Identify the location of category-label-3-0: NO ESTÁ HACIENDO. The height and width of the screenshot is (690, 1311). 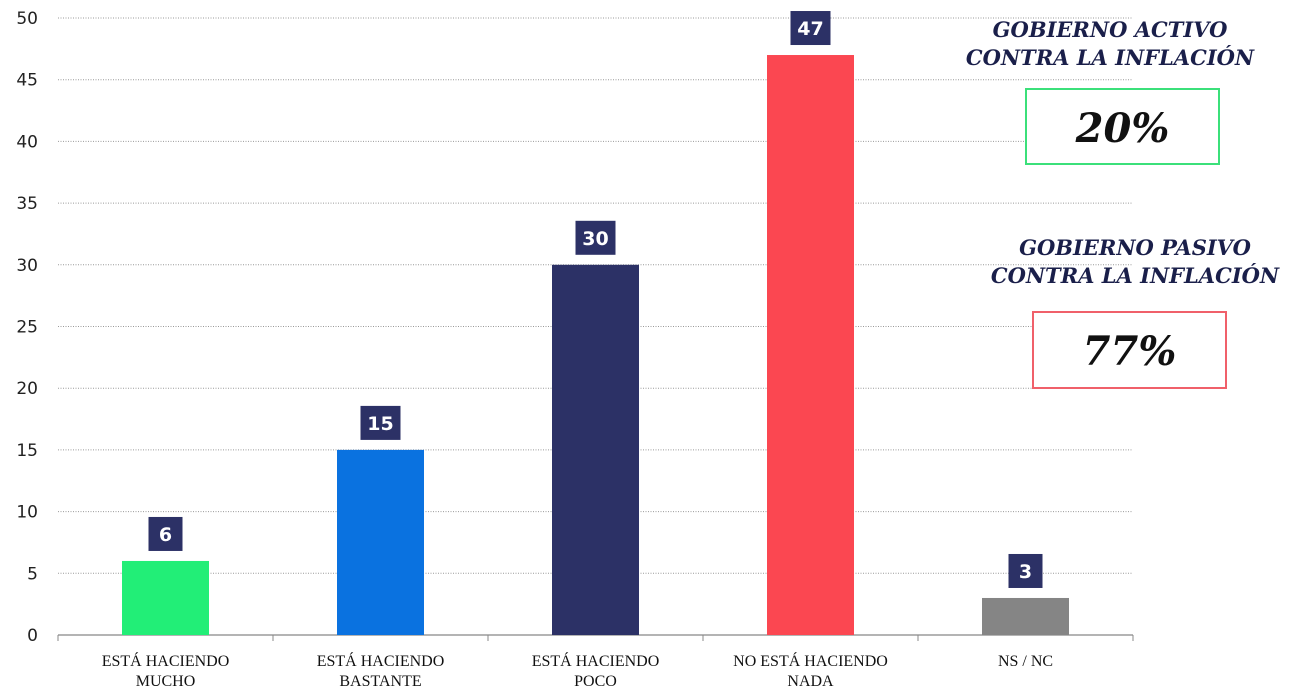
(810, 660).